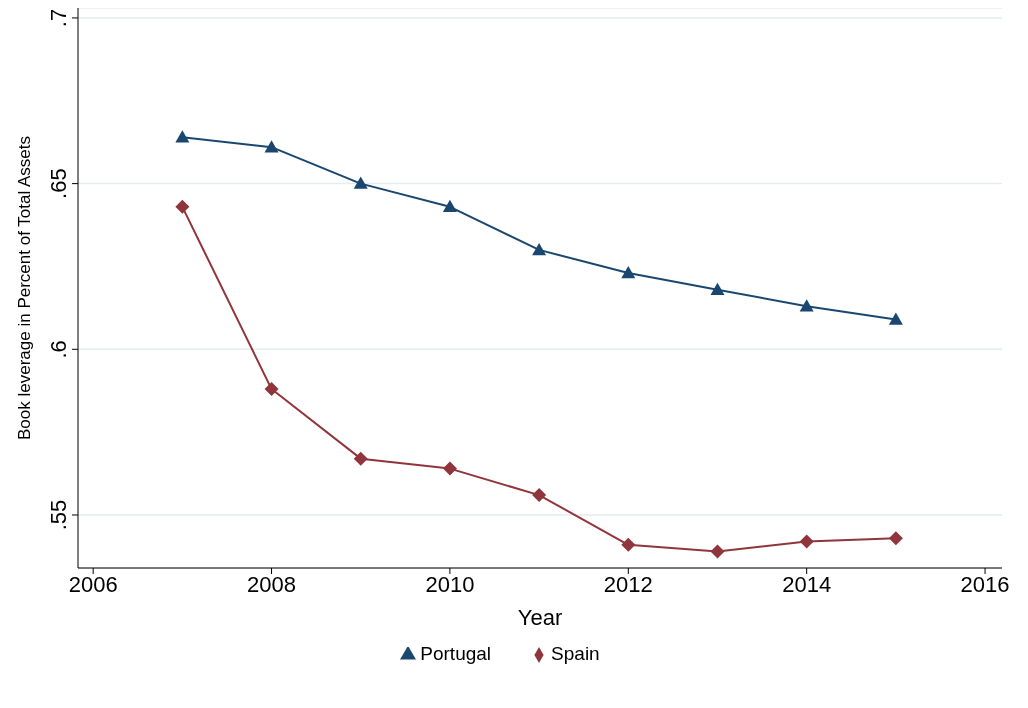 The image size is (1028, 708). I want to click on x-tick-label: 2012, so click(628, 584).